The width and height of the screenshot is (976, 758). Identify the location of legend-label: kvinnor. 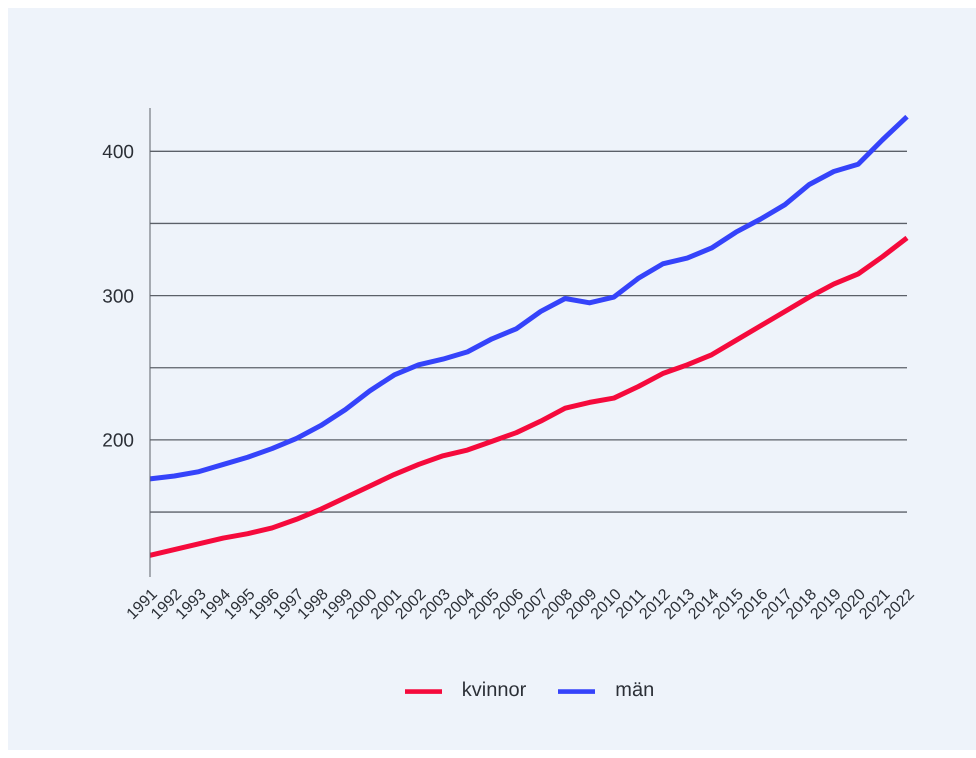
(494, 689).